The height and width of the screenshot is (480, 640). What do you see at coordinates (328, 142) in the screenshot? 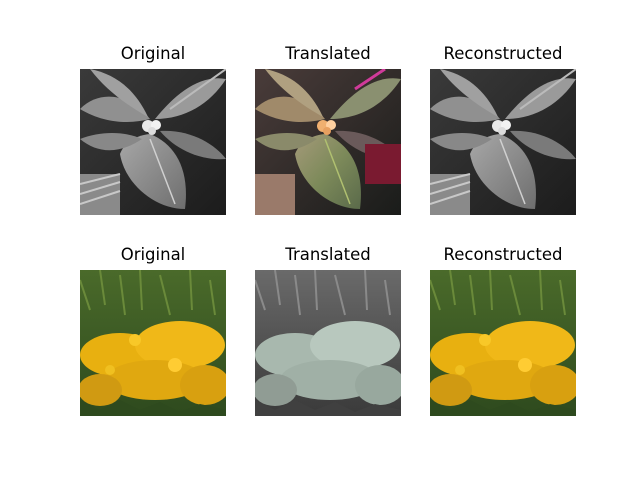
I see `leaf-colorized-image` at bounding box center [328, 142].